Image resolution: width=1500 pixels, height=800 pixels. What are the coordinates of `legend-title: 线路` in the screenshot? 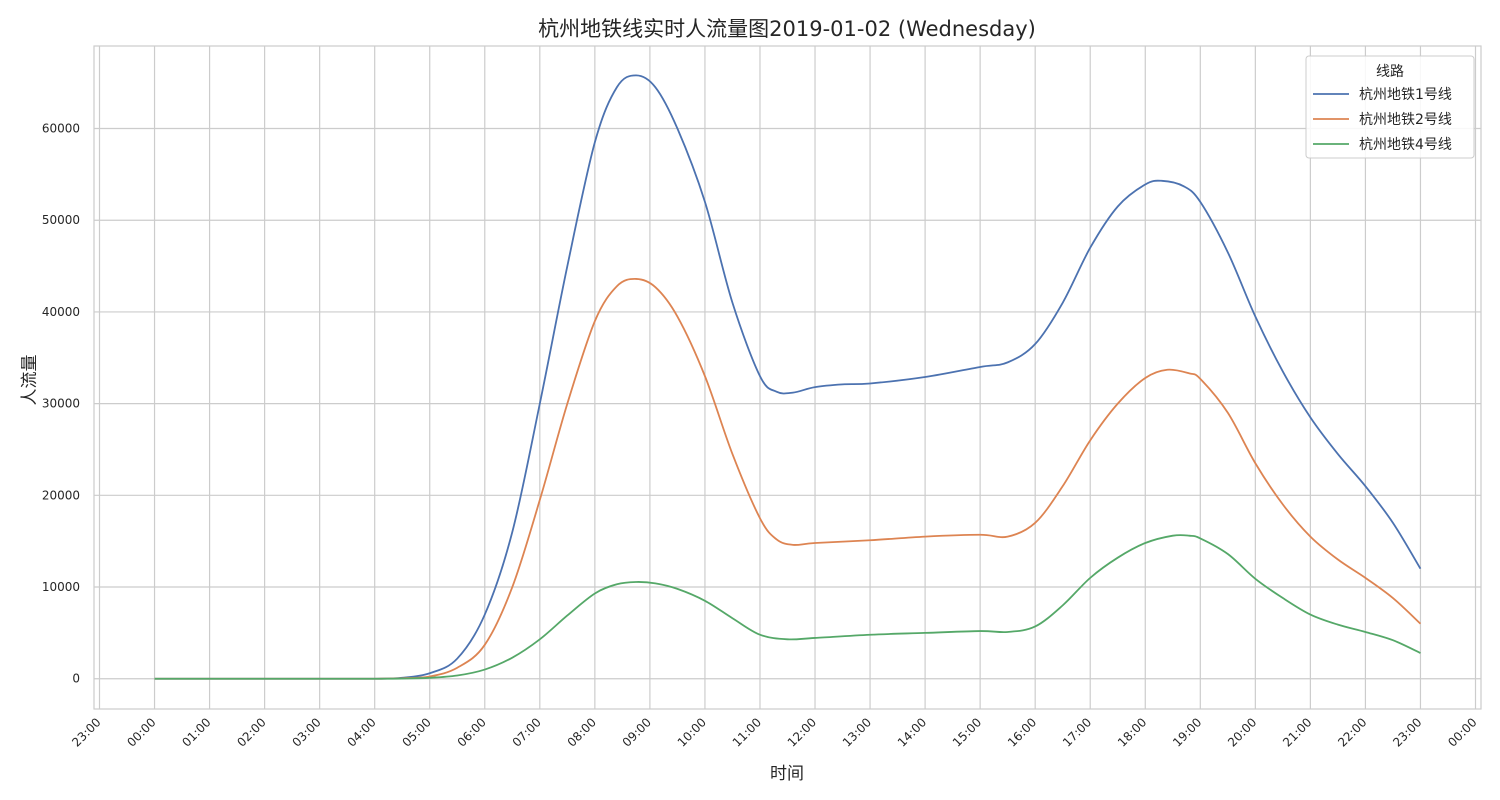 It's located at (1390, 72).